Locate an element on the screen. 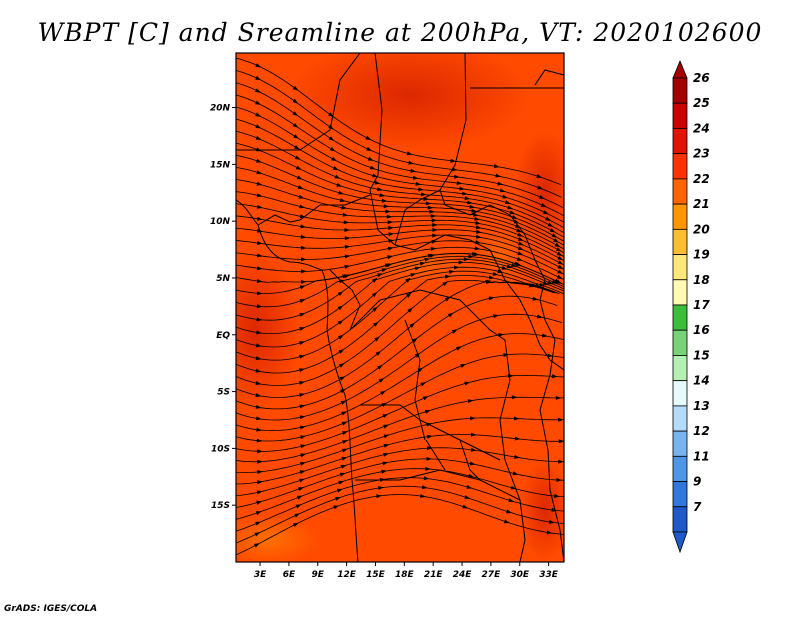  colorbar-label: 11 is located at coordinates (701, 456).